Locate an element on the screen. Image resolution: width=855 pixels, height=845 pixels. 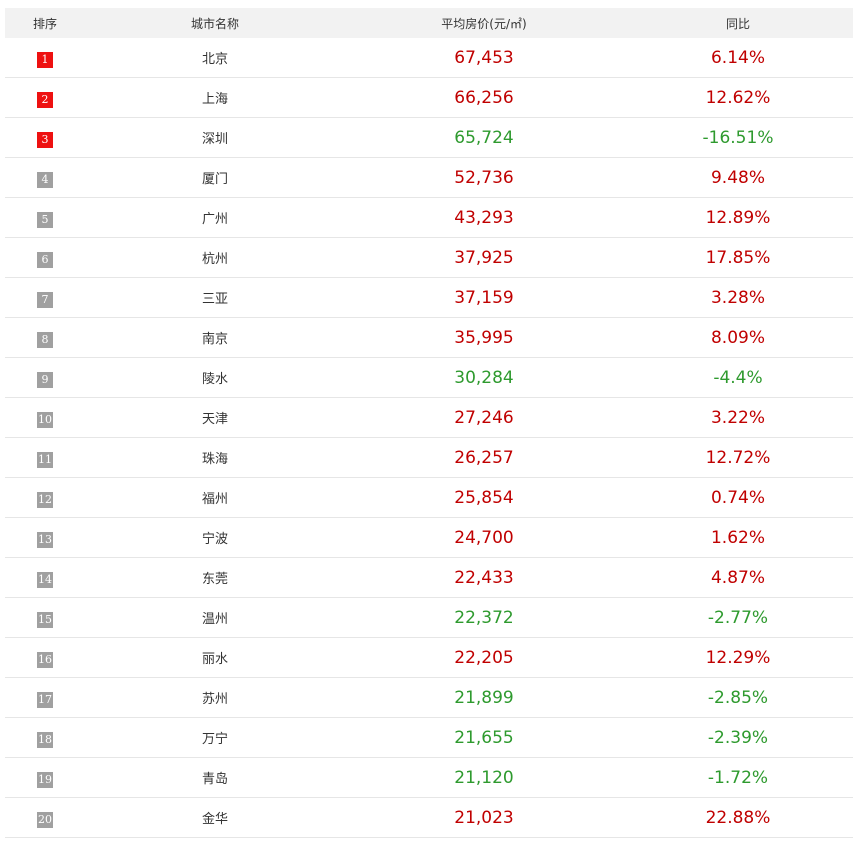
average-price: 35,995 is located at coordinates (484, 337).